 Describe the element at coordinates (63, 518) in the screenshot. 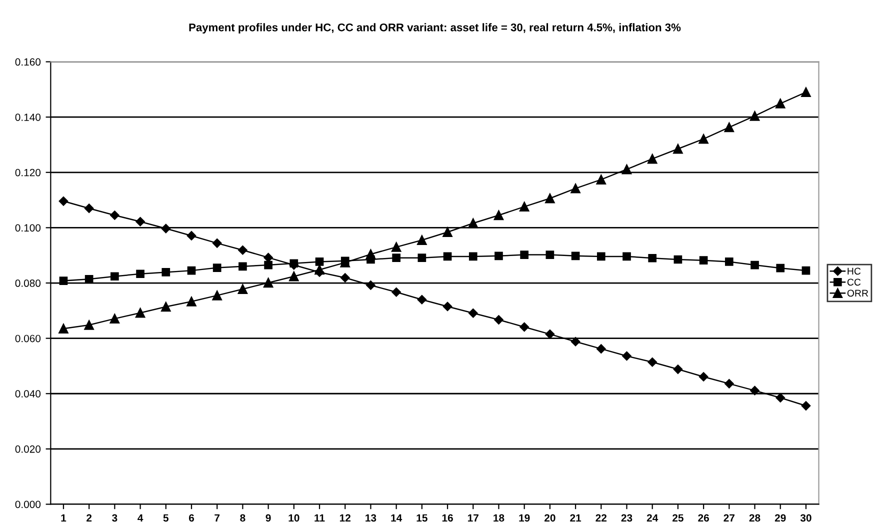

I see `x-tick-label: 1` at that location.